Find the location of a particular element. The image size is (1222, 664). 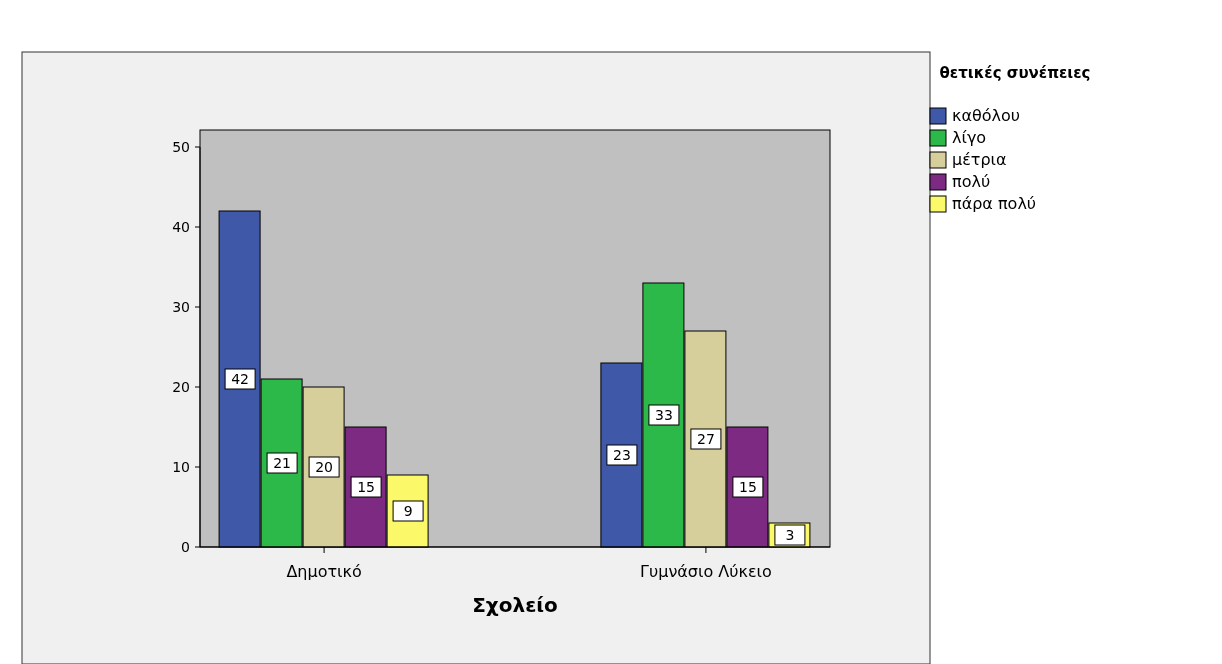

y-tick-label: 10 is located at coordinates (181, 467).